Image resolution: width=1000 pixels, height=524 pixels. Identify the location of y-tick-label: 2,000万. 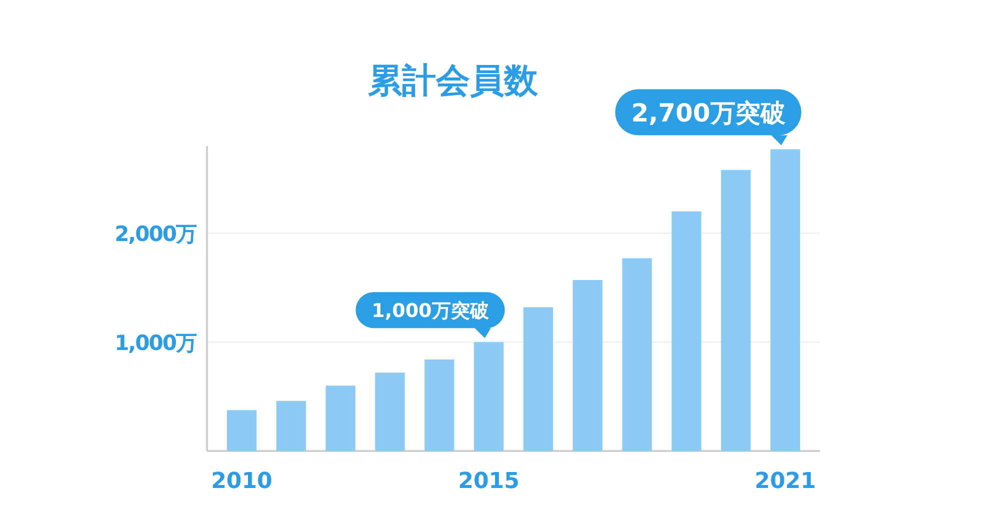
(155, 234).